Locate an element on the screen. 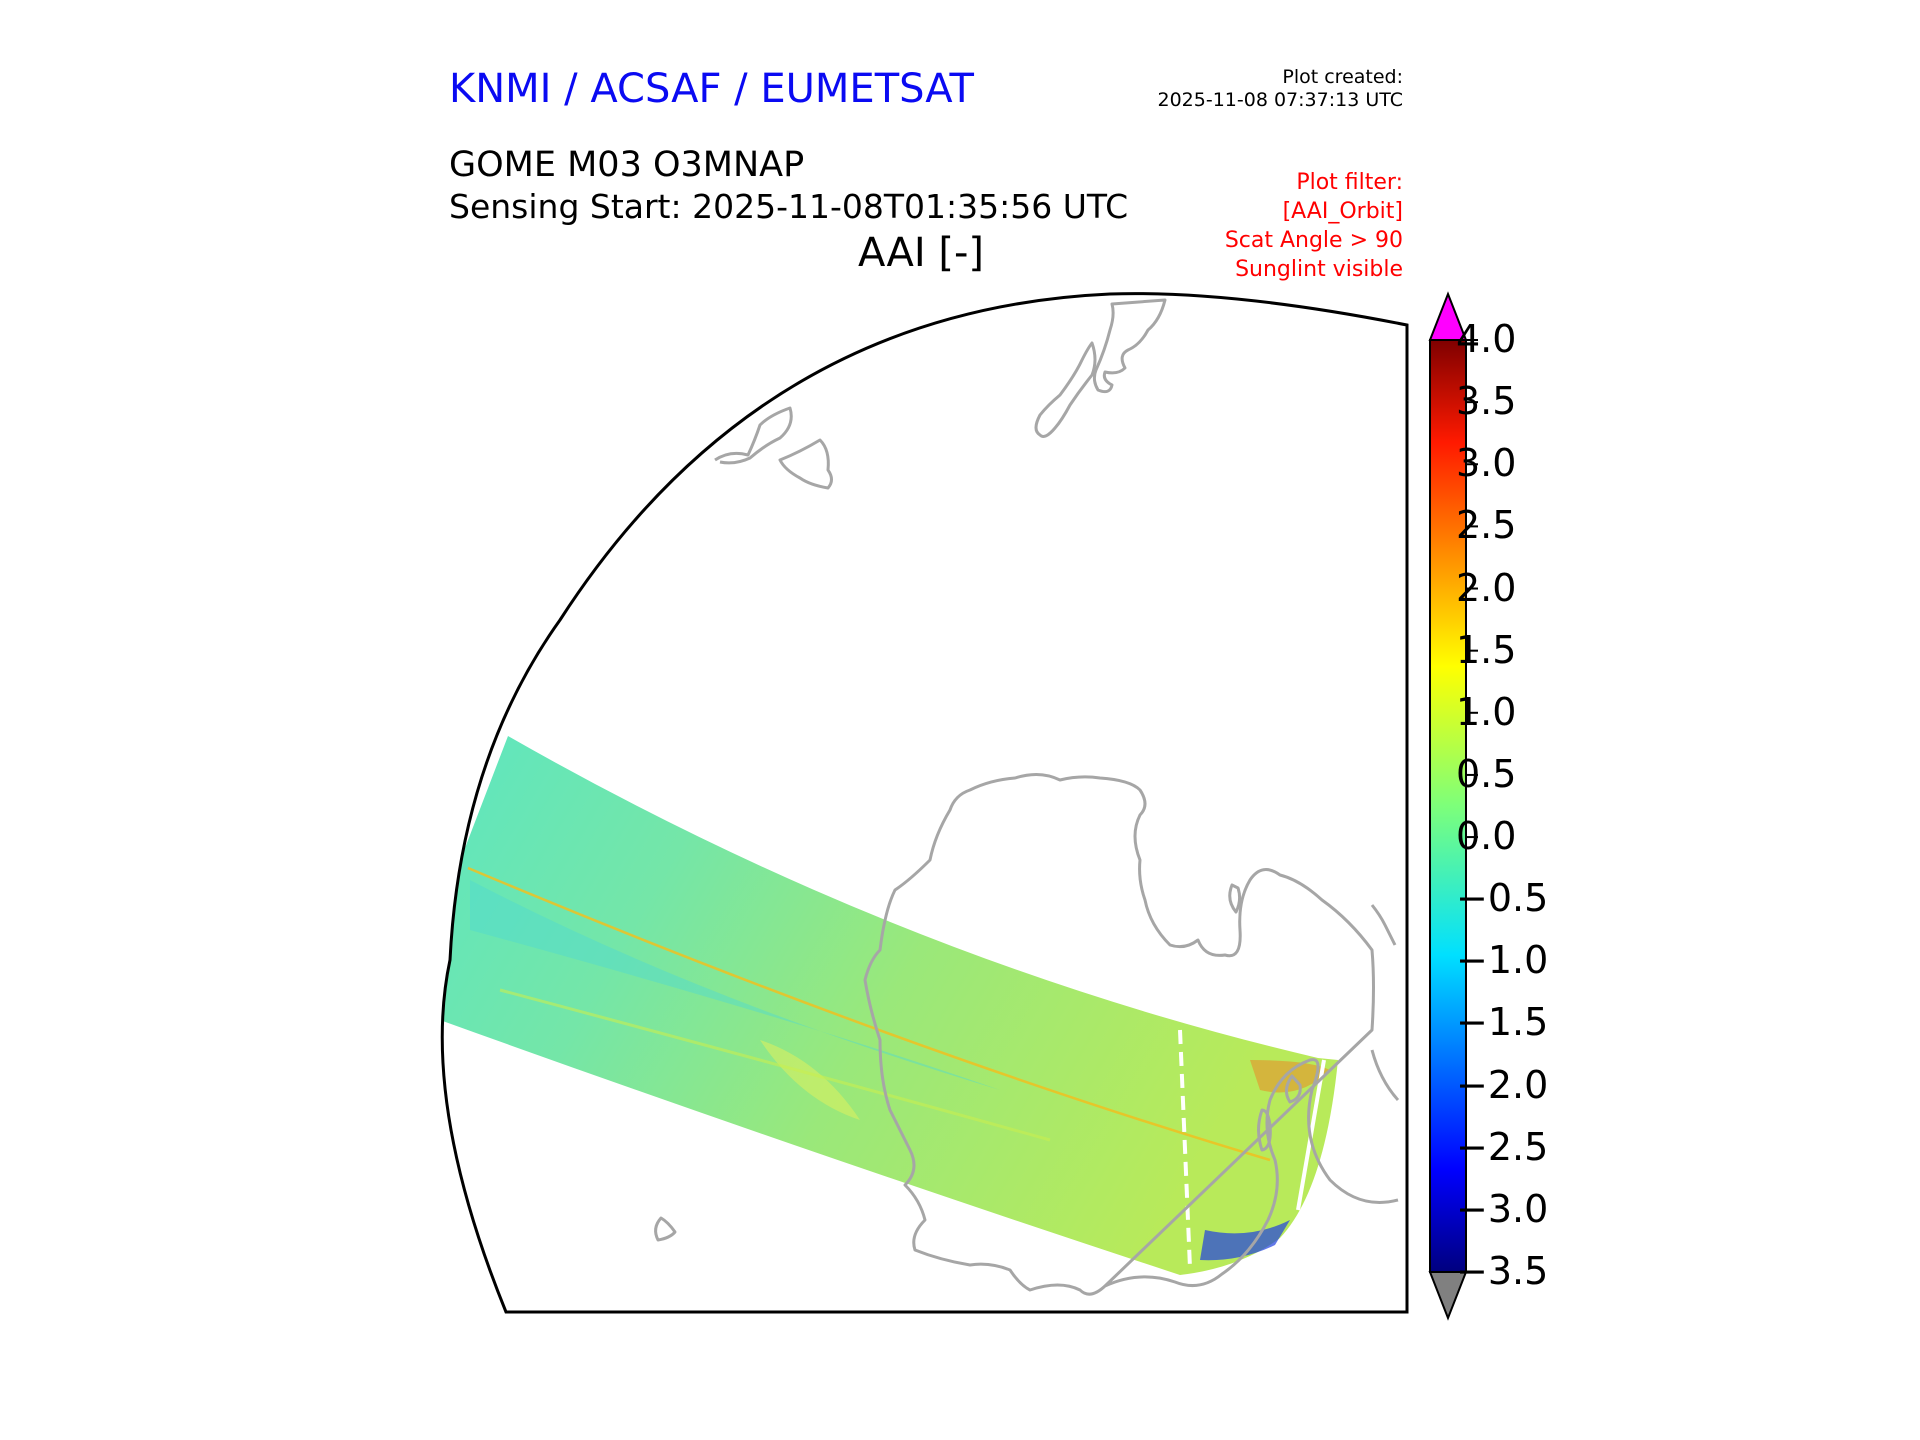  plot-filter-line: Sunglint visible is located at coordinates (1319, 269).